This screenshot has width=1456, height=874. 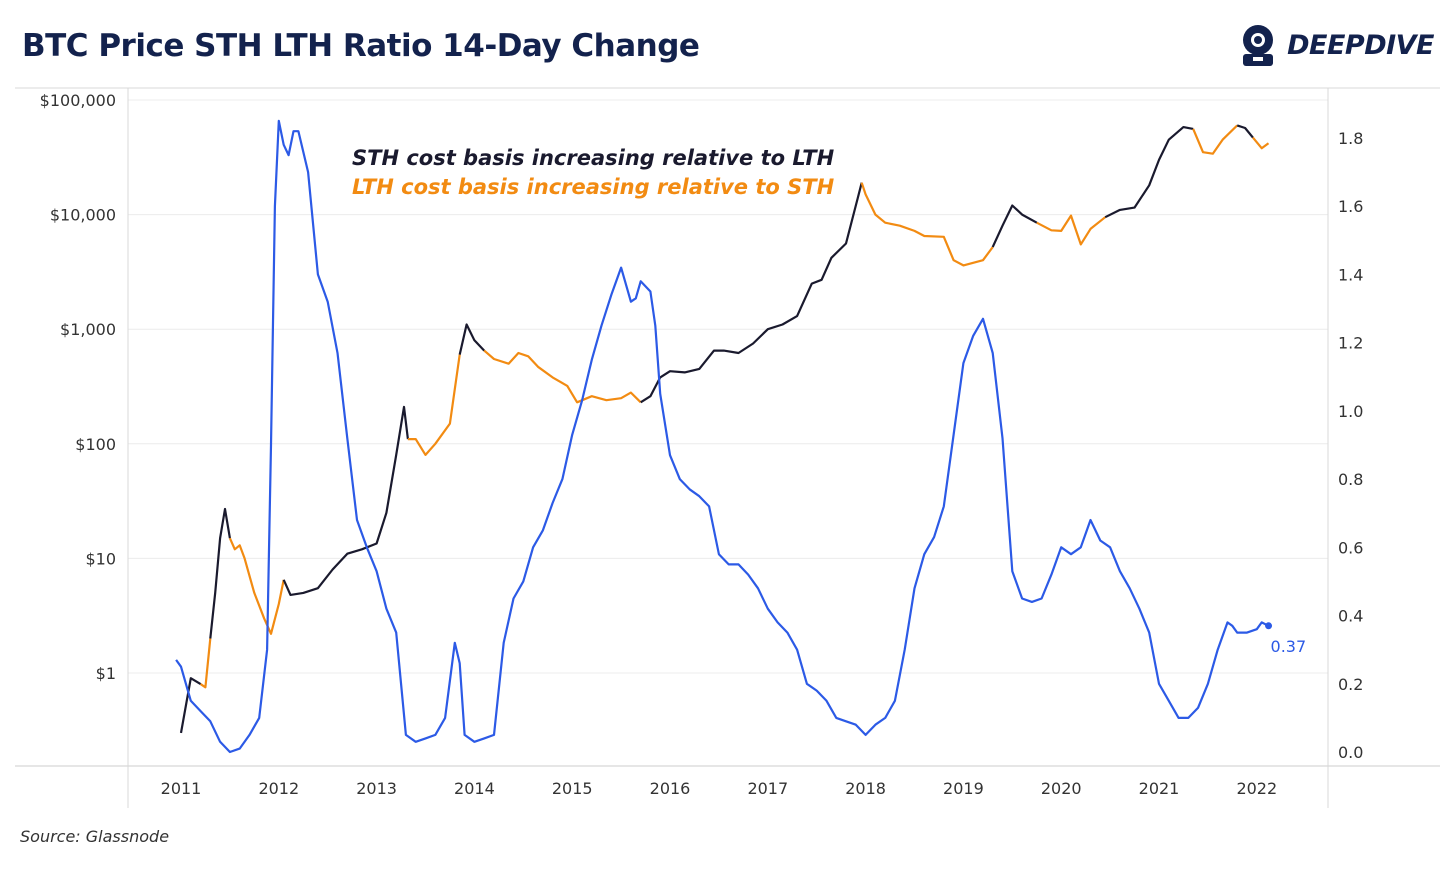 I want to click on ratio-last-point, so click(x=1269, y=626).